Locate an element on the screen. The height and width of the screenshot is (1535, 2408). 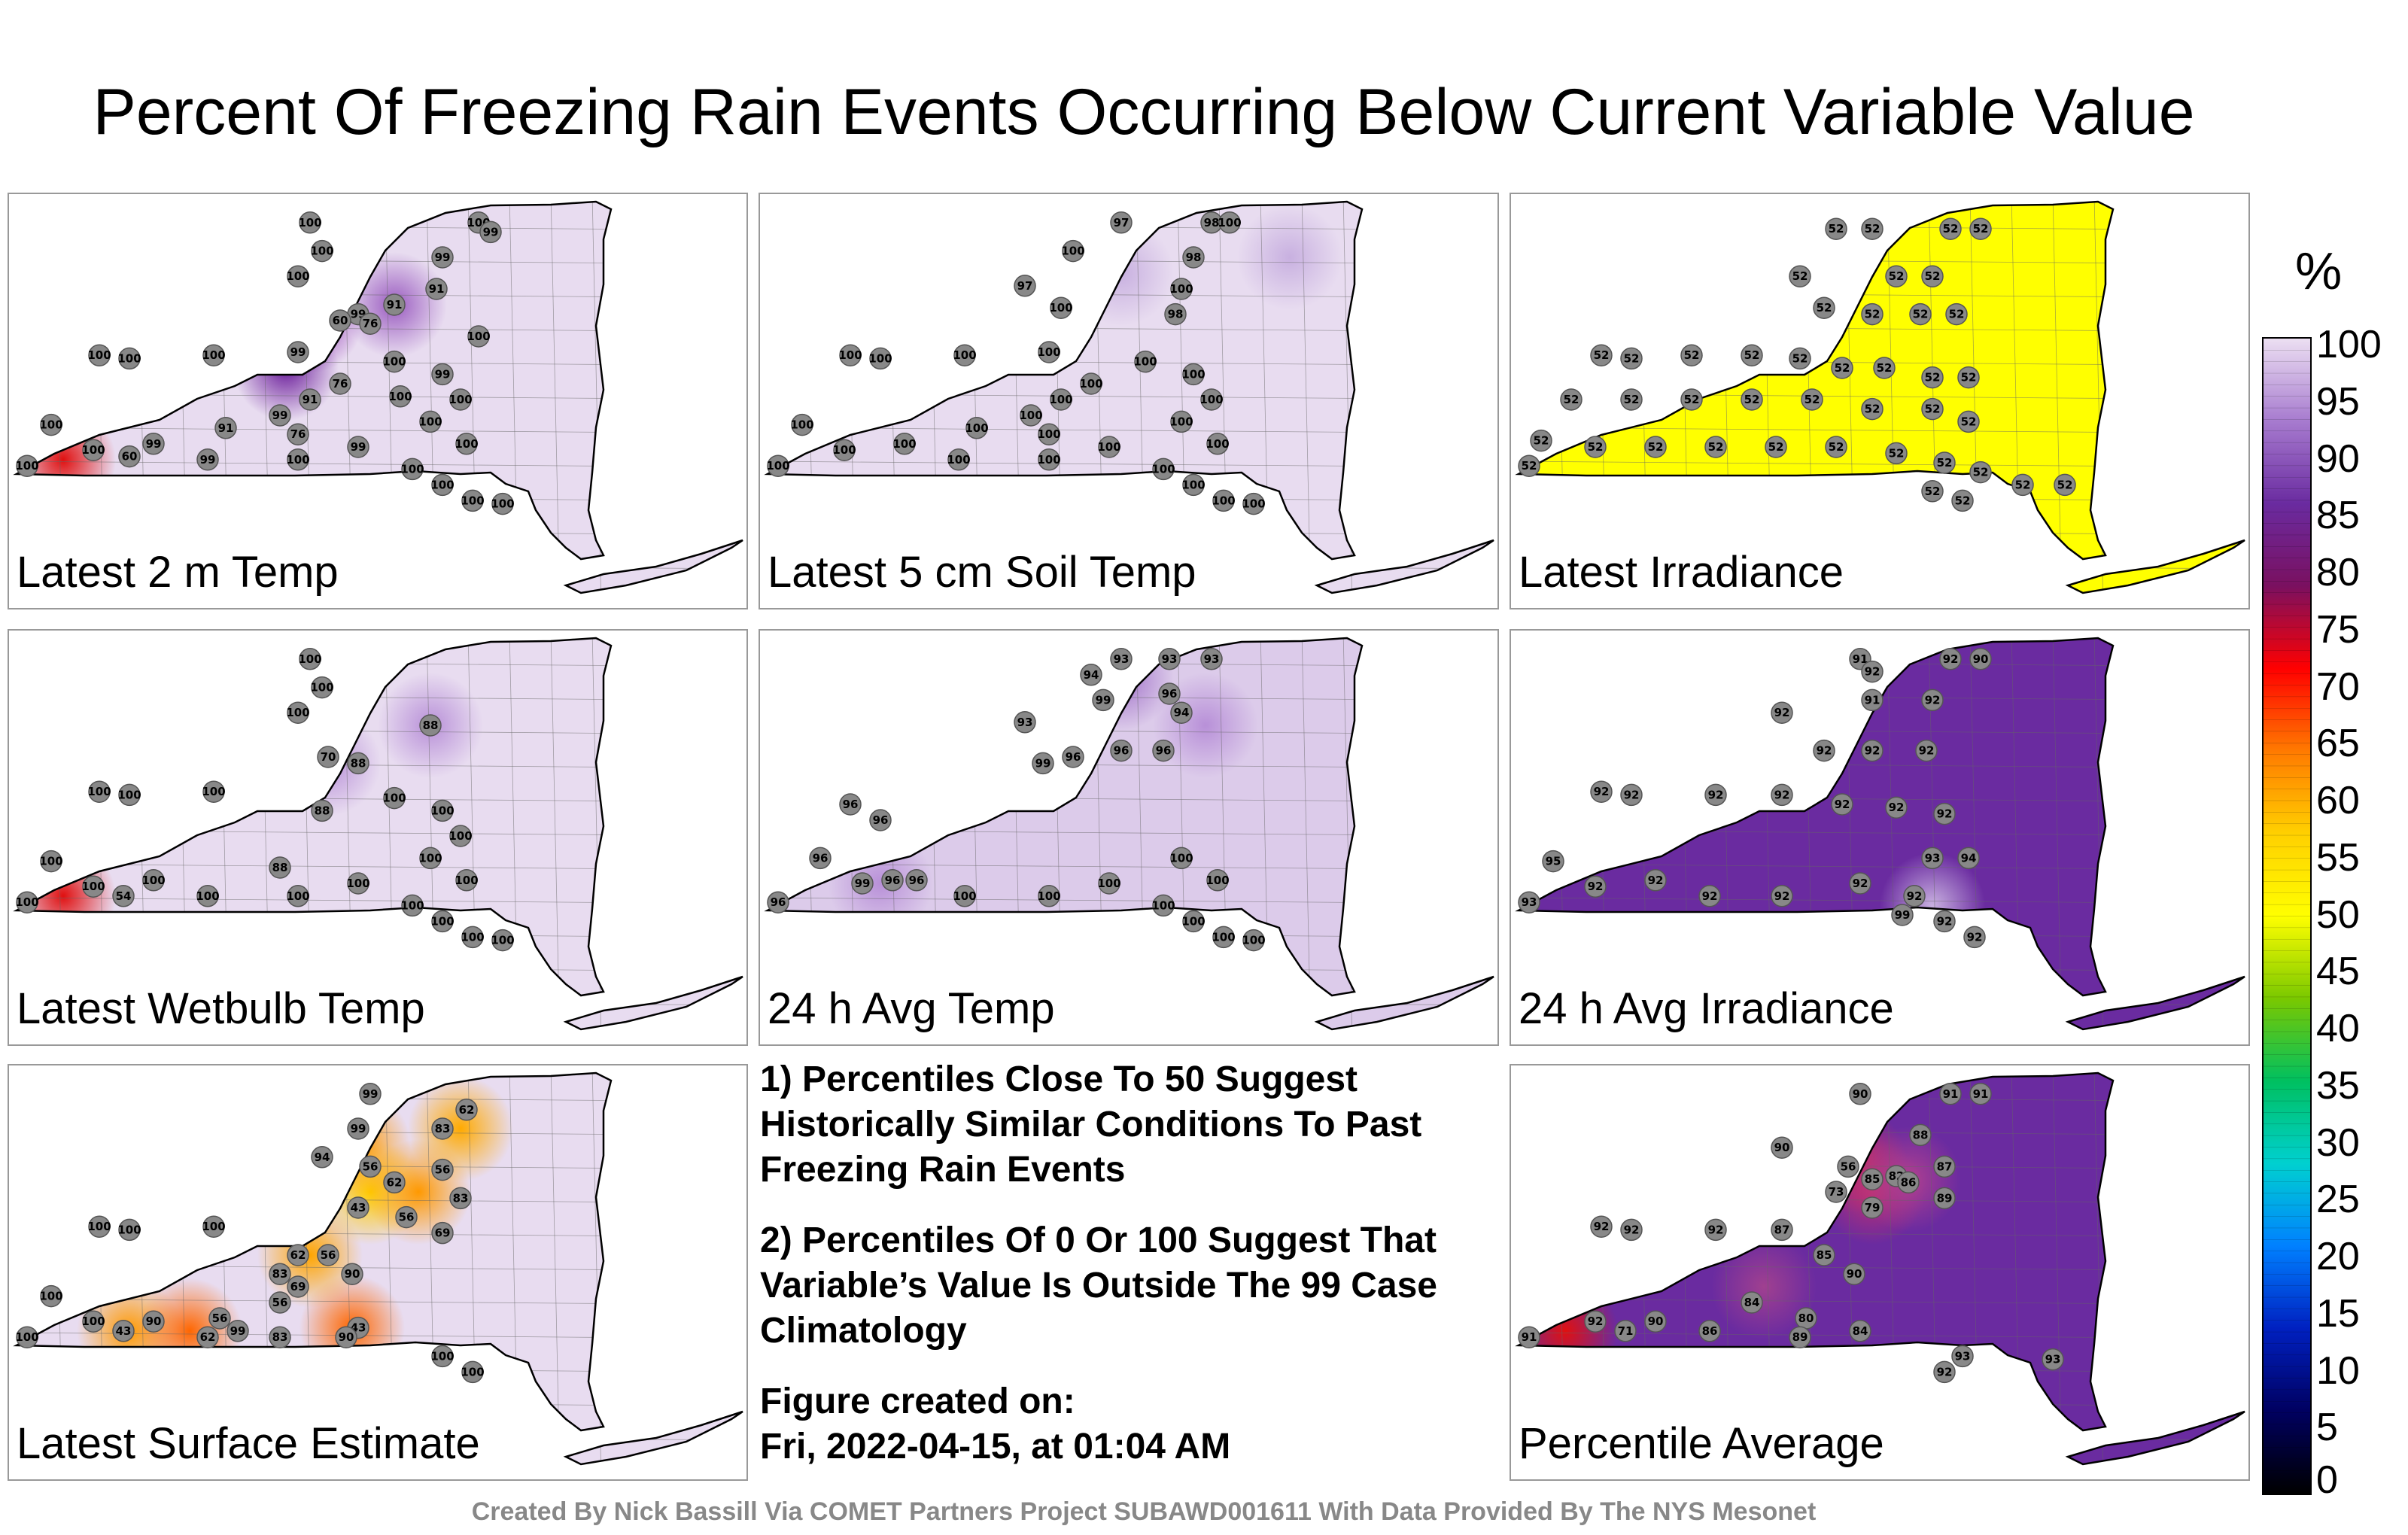
station-value: 97 is located at coordinates (1025, 286).